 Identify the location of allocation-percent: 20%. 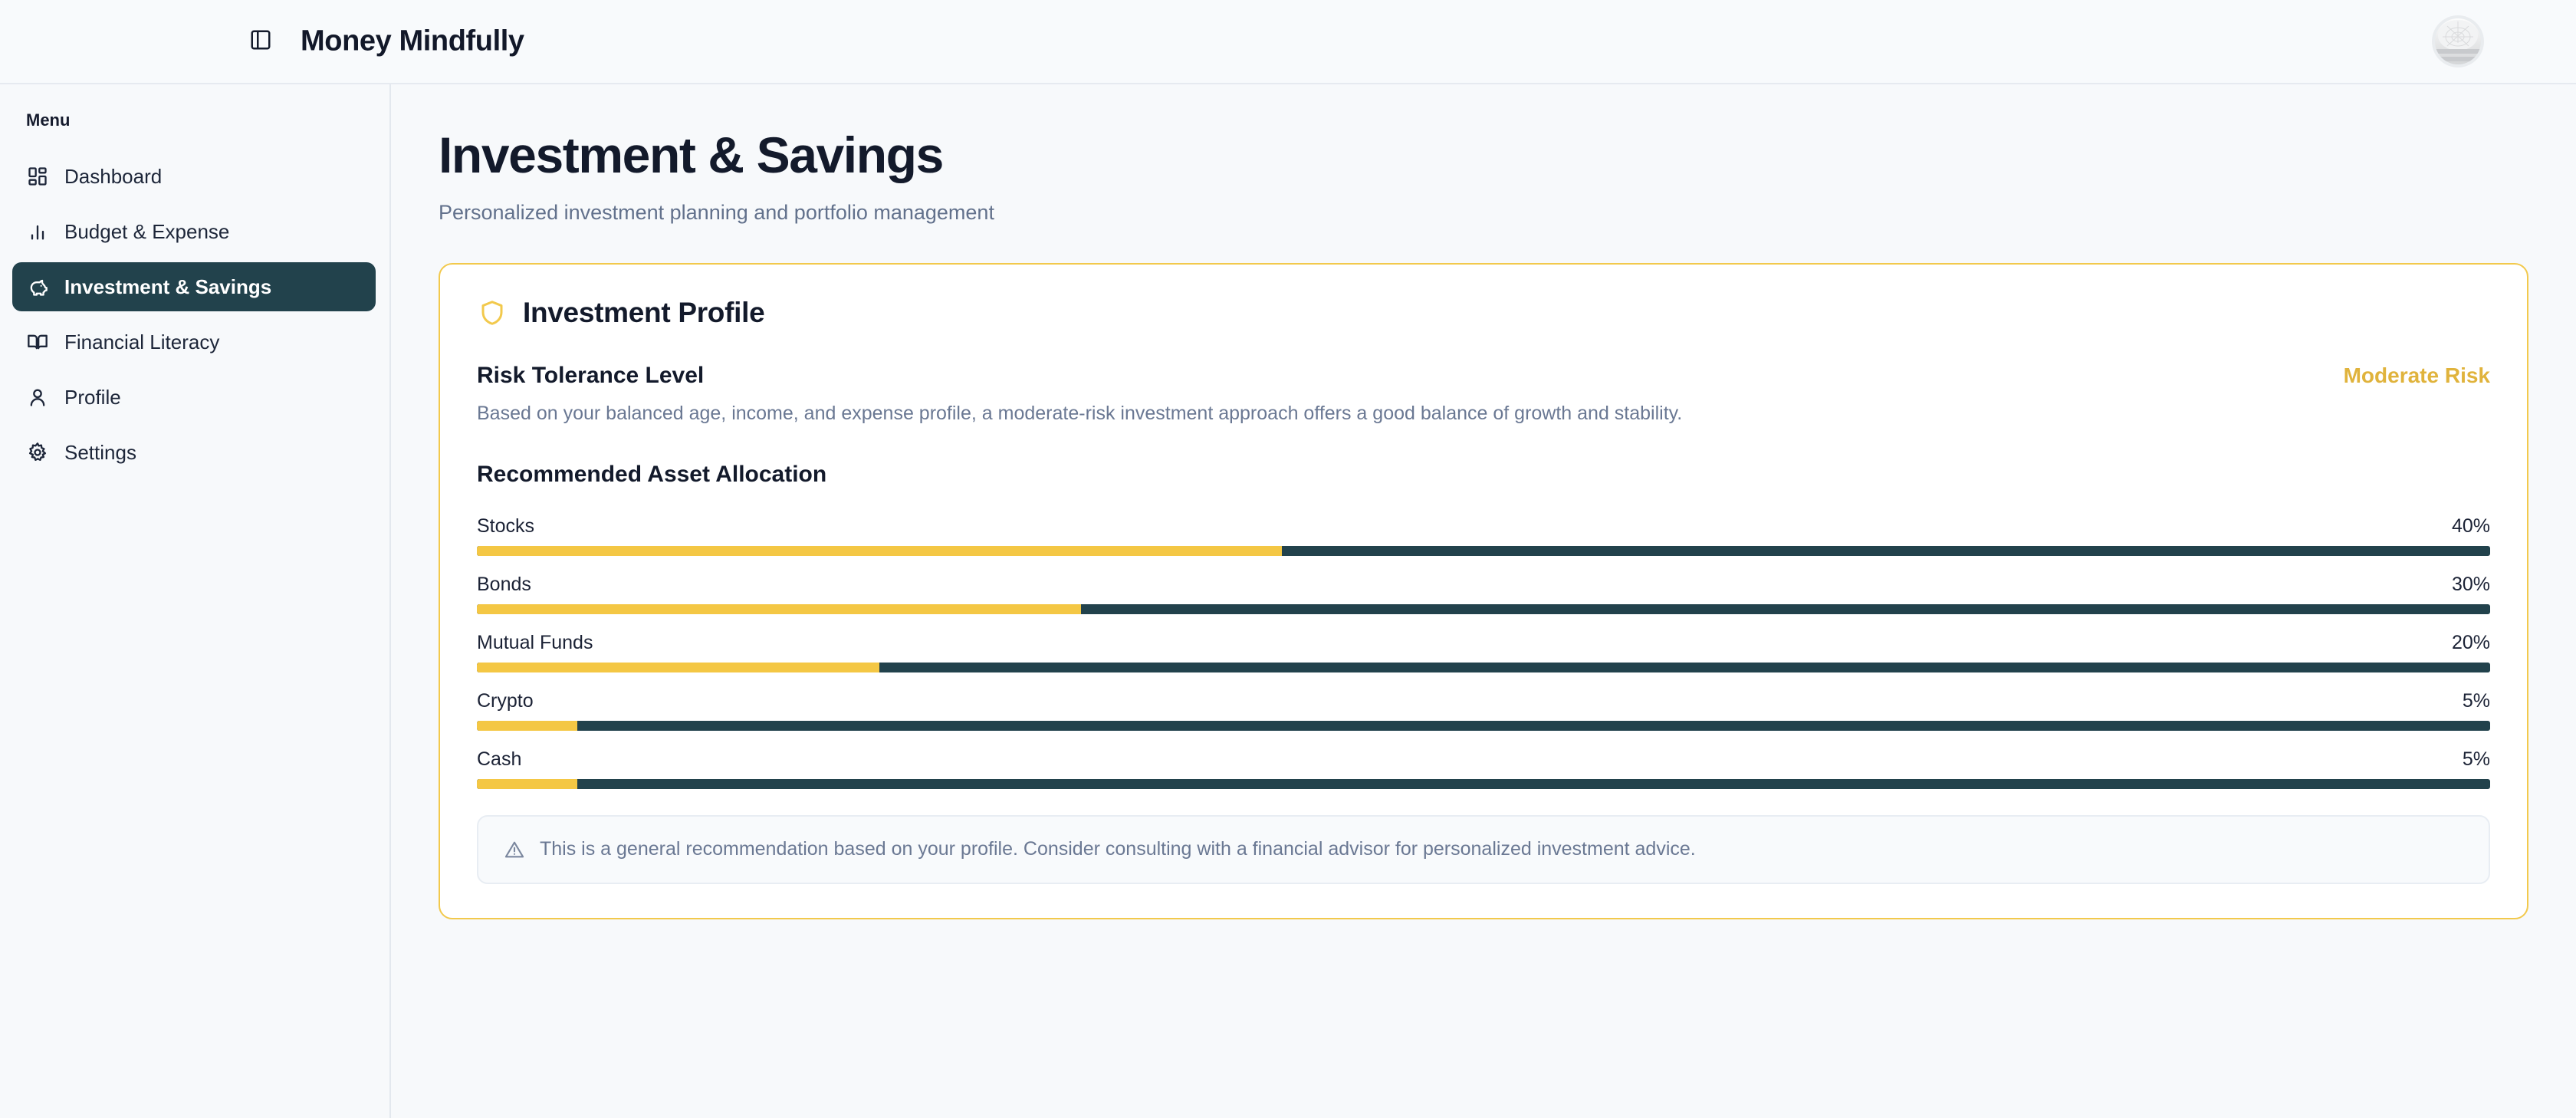
(2470, 642).